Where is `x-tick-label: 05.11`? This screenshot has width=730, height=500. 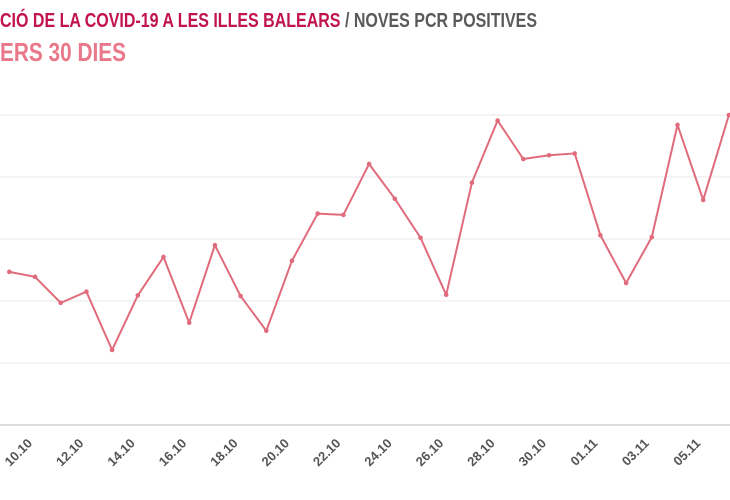
x-tick-label: 05.11 is located at coordinates (686, 452).